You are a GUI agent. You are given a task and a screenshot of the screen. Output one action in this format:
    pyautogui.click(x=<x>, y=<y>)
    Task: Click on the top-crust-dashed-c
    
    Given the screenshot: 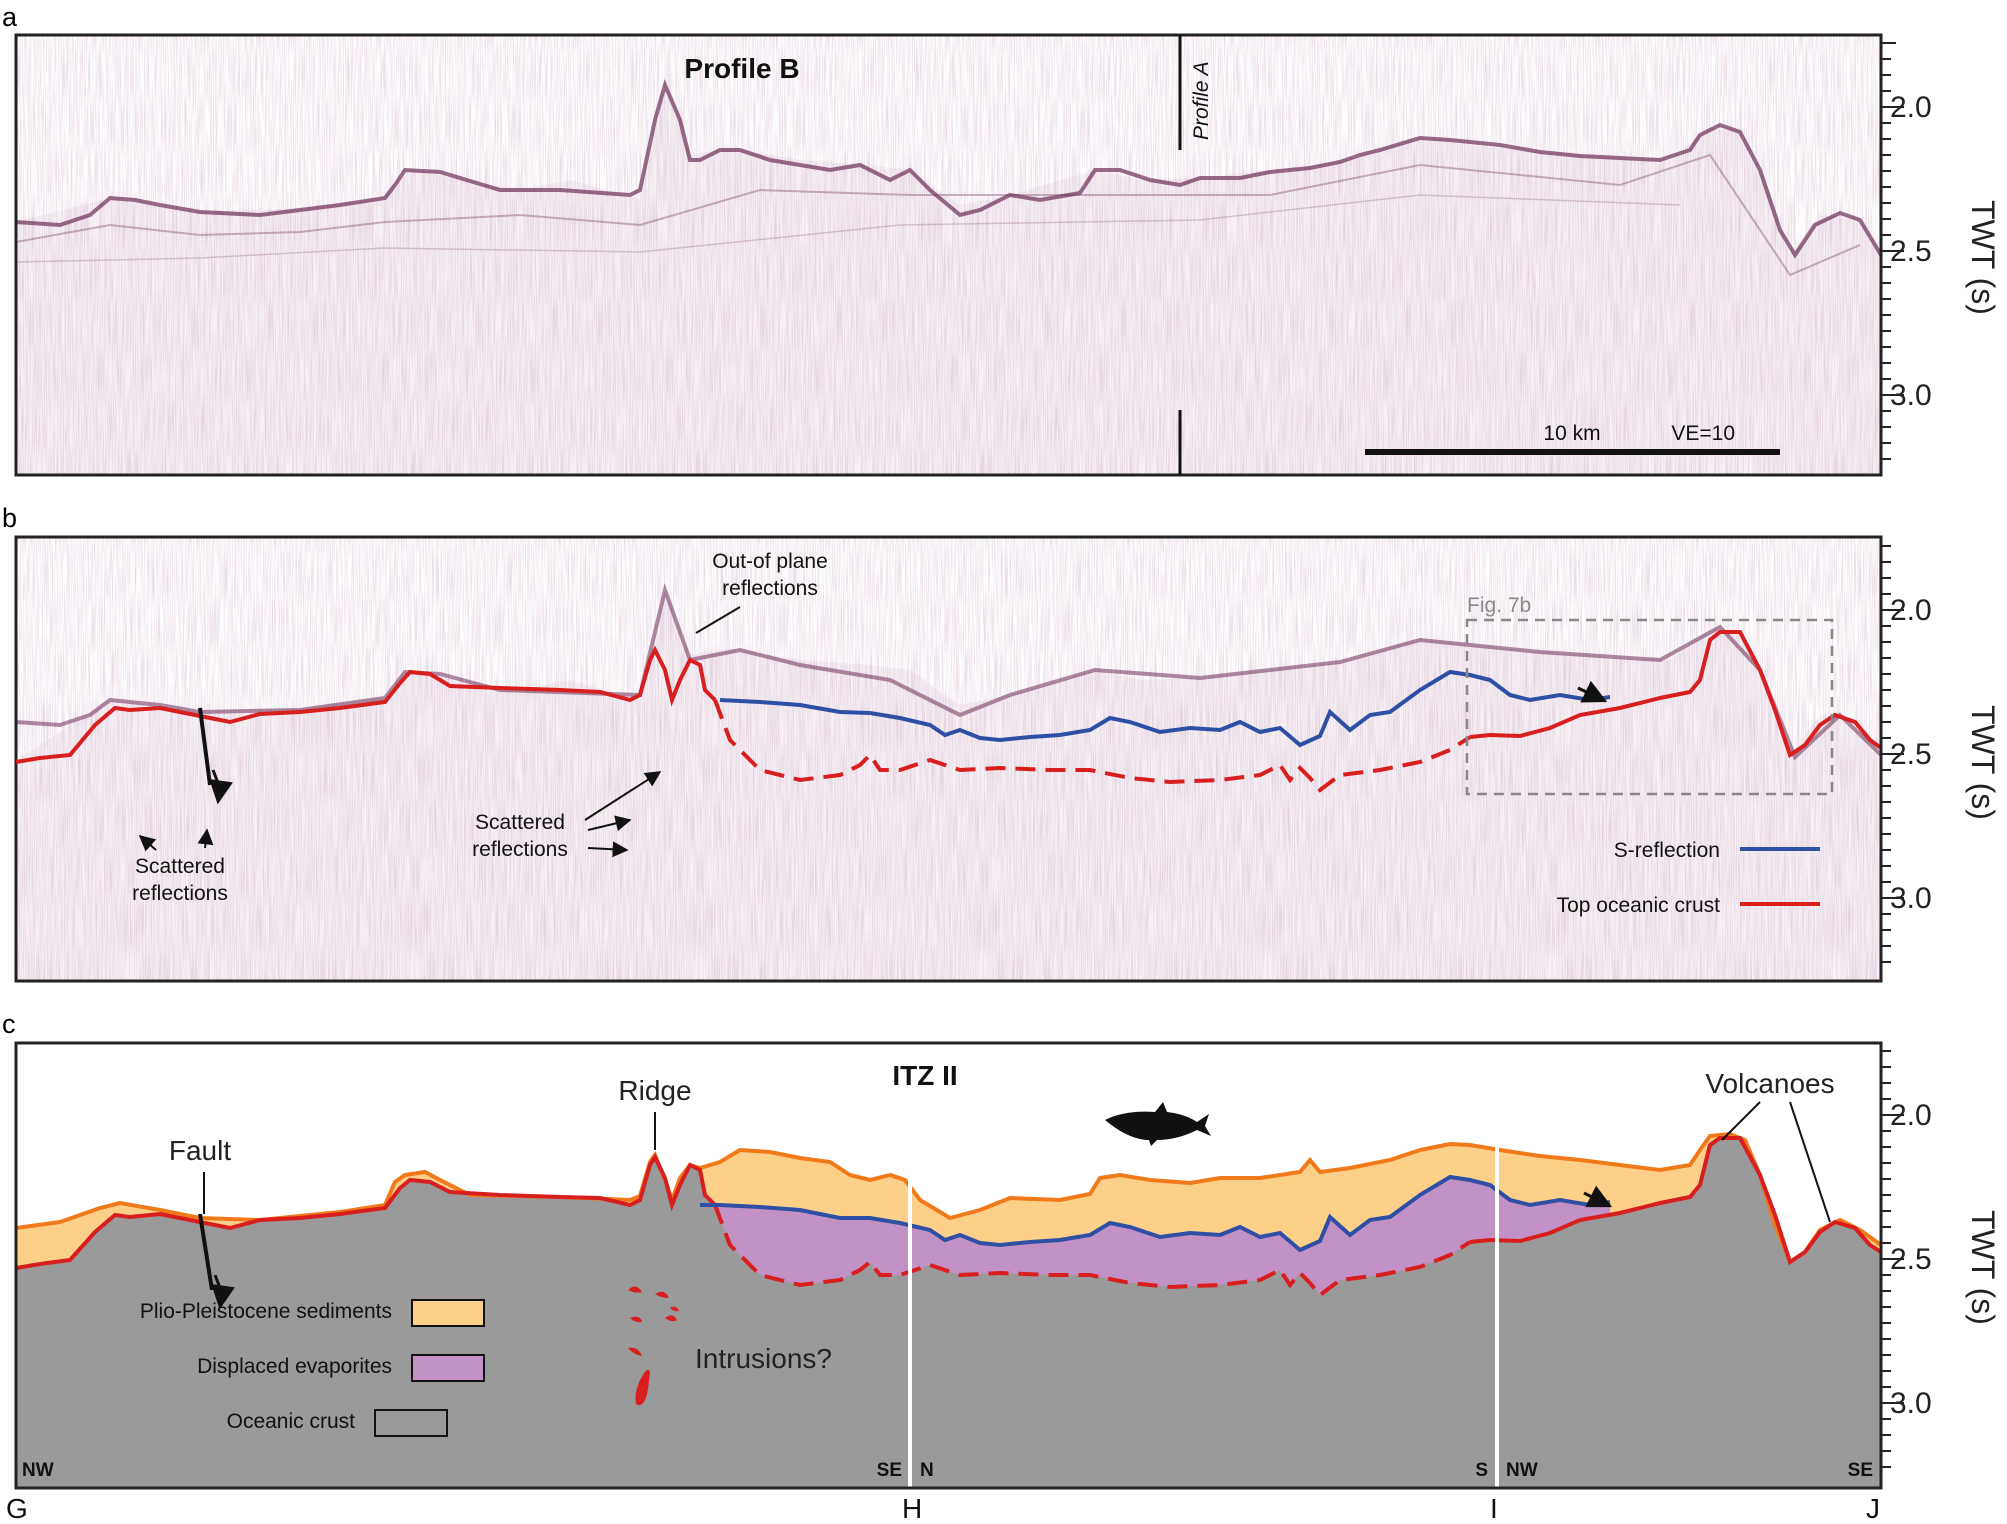 What is the action you would take?
    pyautogui.click(x=1092, y=1251)
    